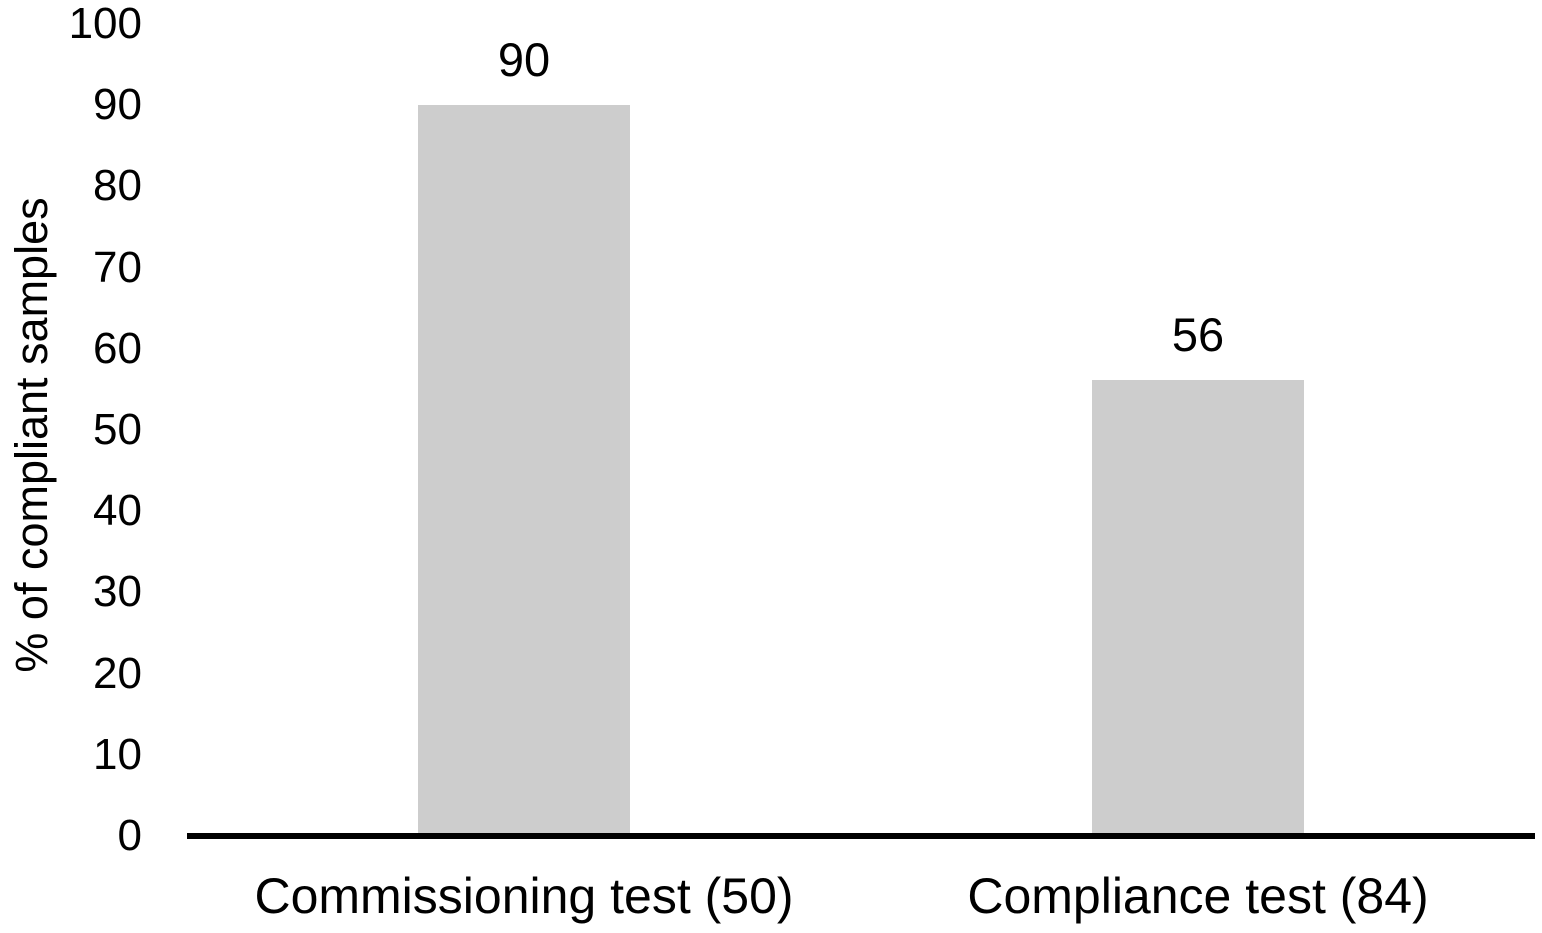 This screenshot has width=1542, height=933. Describe the element at coordinates (117, 348) in the screenshot. I see `y-axis-tick-label: 60` at that location.